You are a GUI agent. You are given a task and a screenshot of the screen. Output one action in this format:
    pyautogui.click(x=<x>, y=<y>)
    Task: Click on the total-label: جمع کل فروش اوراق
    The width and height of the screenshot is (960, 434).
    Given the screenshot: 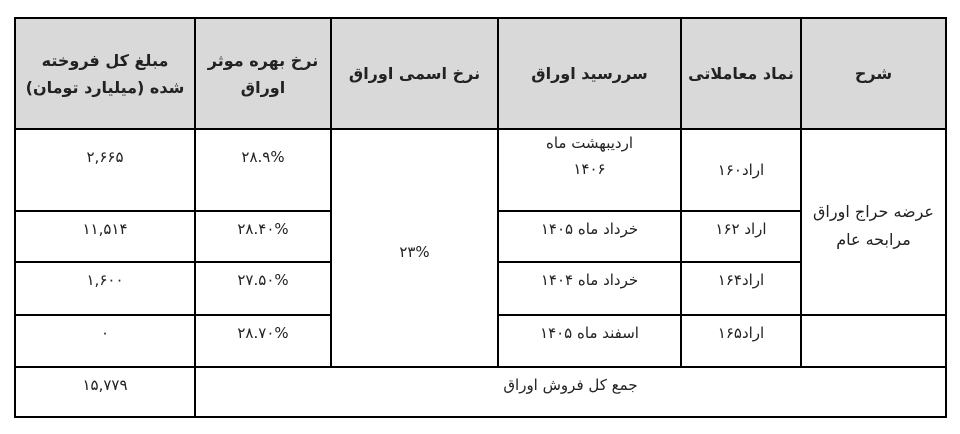 What is the action you would take?
    pyautogui.click(x=570, y=392)
    